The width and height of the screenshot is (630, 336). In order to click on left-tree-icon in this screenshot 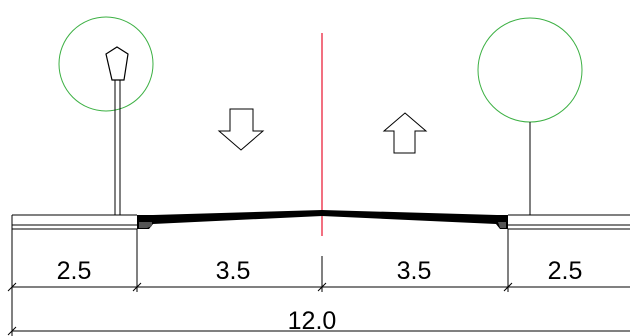, I will do `click(106, 64)`.